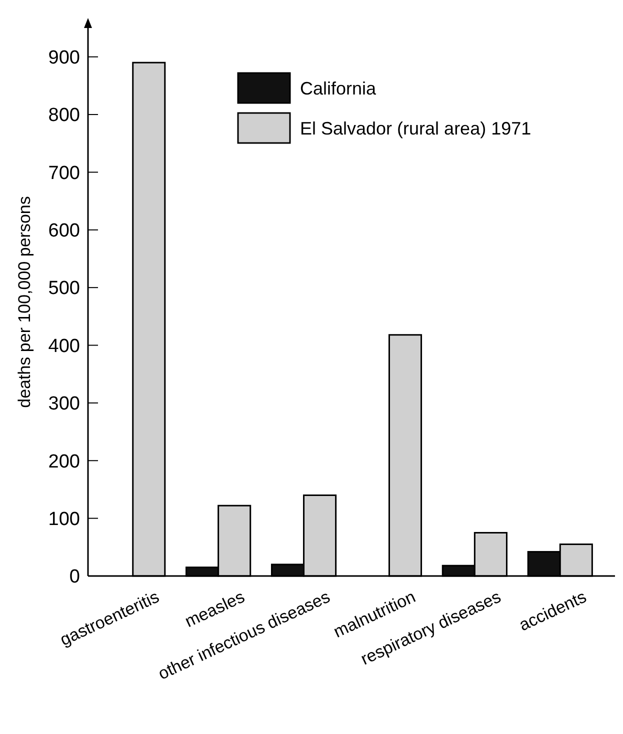 The image size is (623, 734). Describe the element at coordinates (64, 346) in the screenshot. I see `y-tick-label: 400` at that location.